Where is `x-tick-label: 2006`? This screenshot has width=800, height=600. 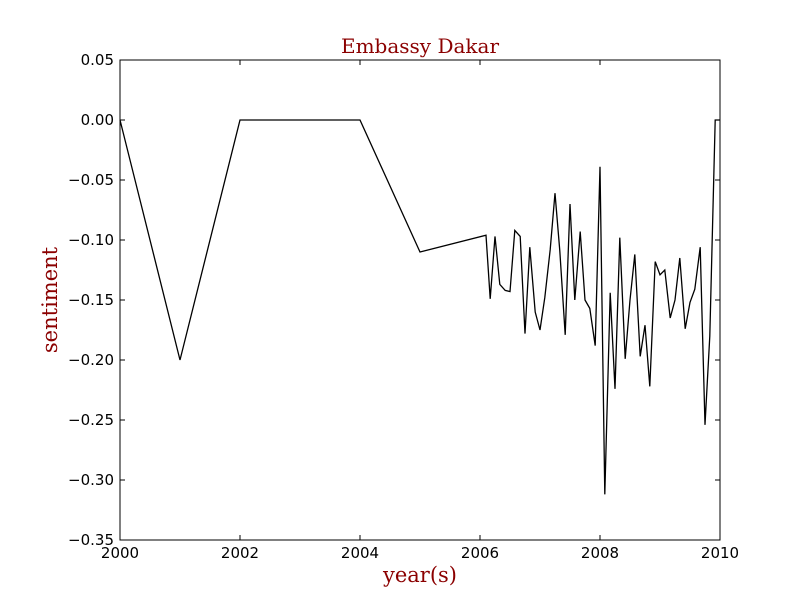 x-tick-label: 2006 is located at coordinates (480, 553).